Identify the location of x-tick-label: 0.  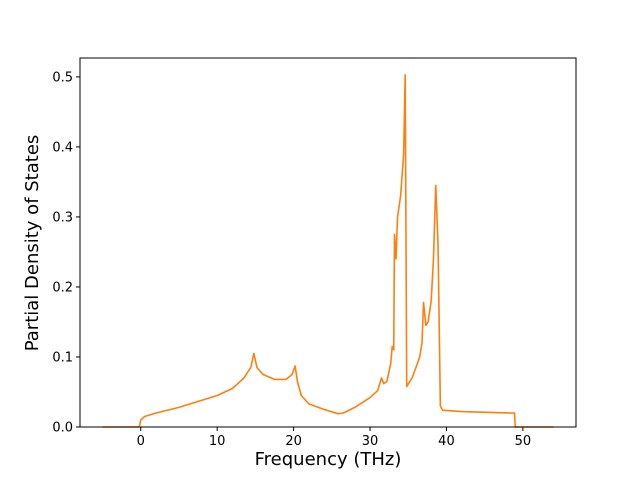
(141, 441).